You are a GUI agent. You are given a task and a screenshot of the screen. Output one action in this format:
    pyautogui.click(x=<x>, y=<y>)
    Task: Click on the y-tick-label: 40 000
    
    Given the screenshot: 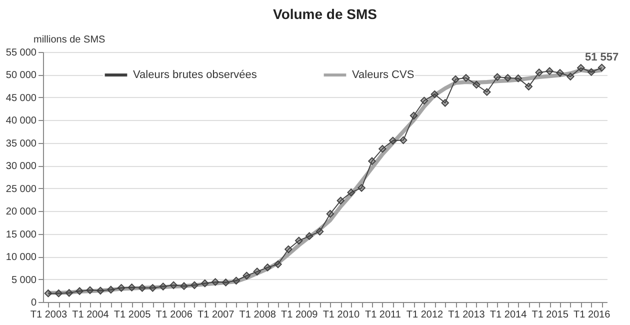 What is the action you would take?
    pyautogui.click(x=21, y=121)
    